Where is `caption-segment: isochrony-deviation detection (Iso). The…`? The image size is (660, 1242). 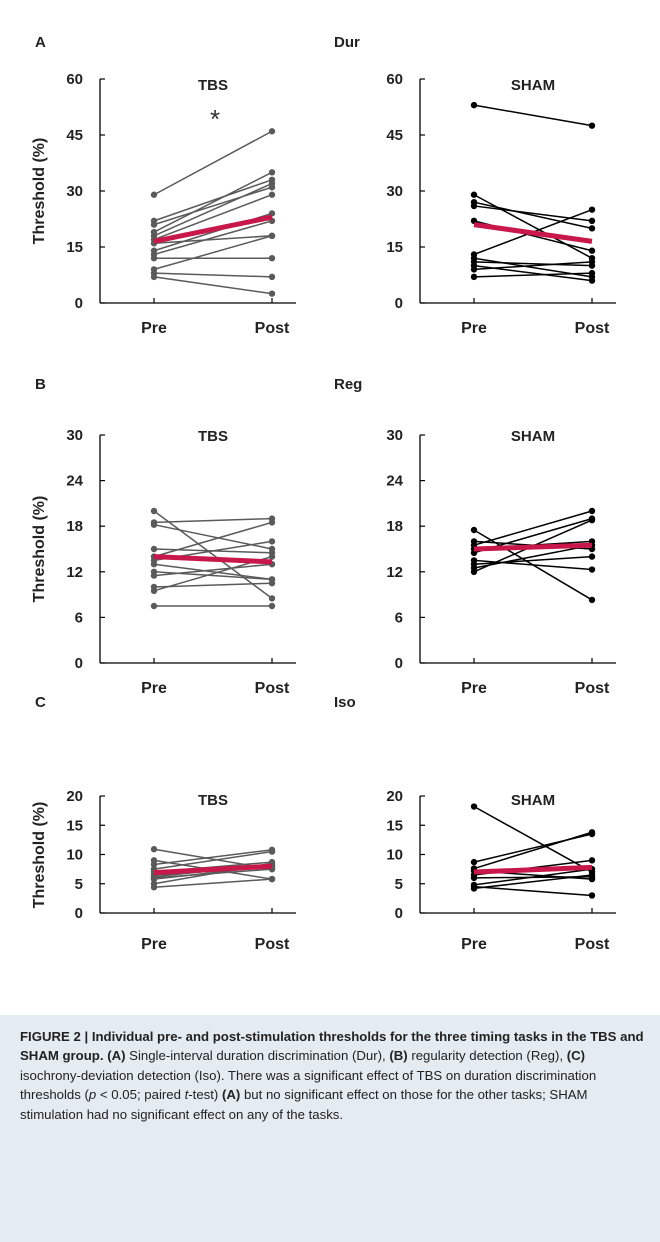
caption-segment: isochrony-deviation detection (Iso). The… is located at coordinates (308, 1085).